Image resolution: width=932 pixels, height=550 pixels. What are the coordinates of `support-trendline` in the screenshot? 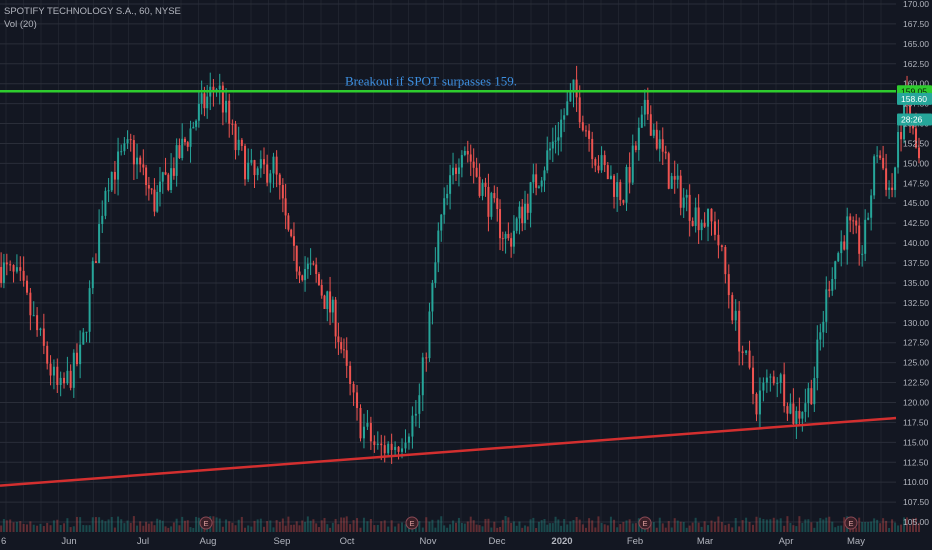 It's located at (448, 451).